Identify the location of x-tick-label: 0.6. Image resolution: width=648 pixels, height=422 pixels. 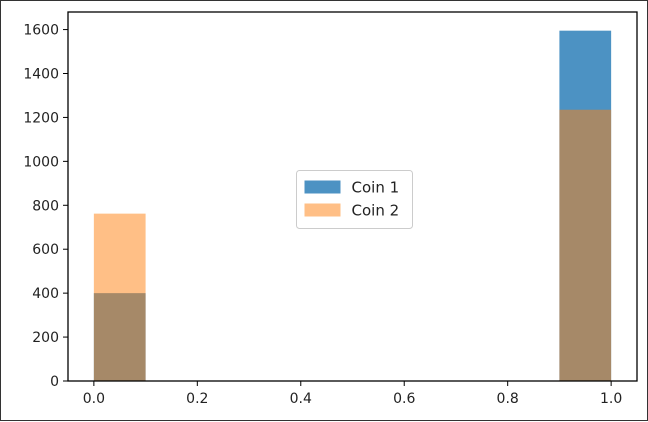
(404, 399).